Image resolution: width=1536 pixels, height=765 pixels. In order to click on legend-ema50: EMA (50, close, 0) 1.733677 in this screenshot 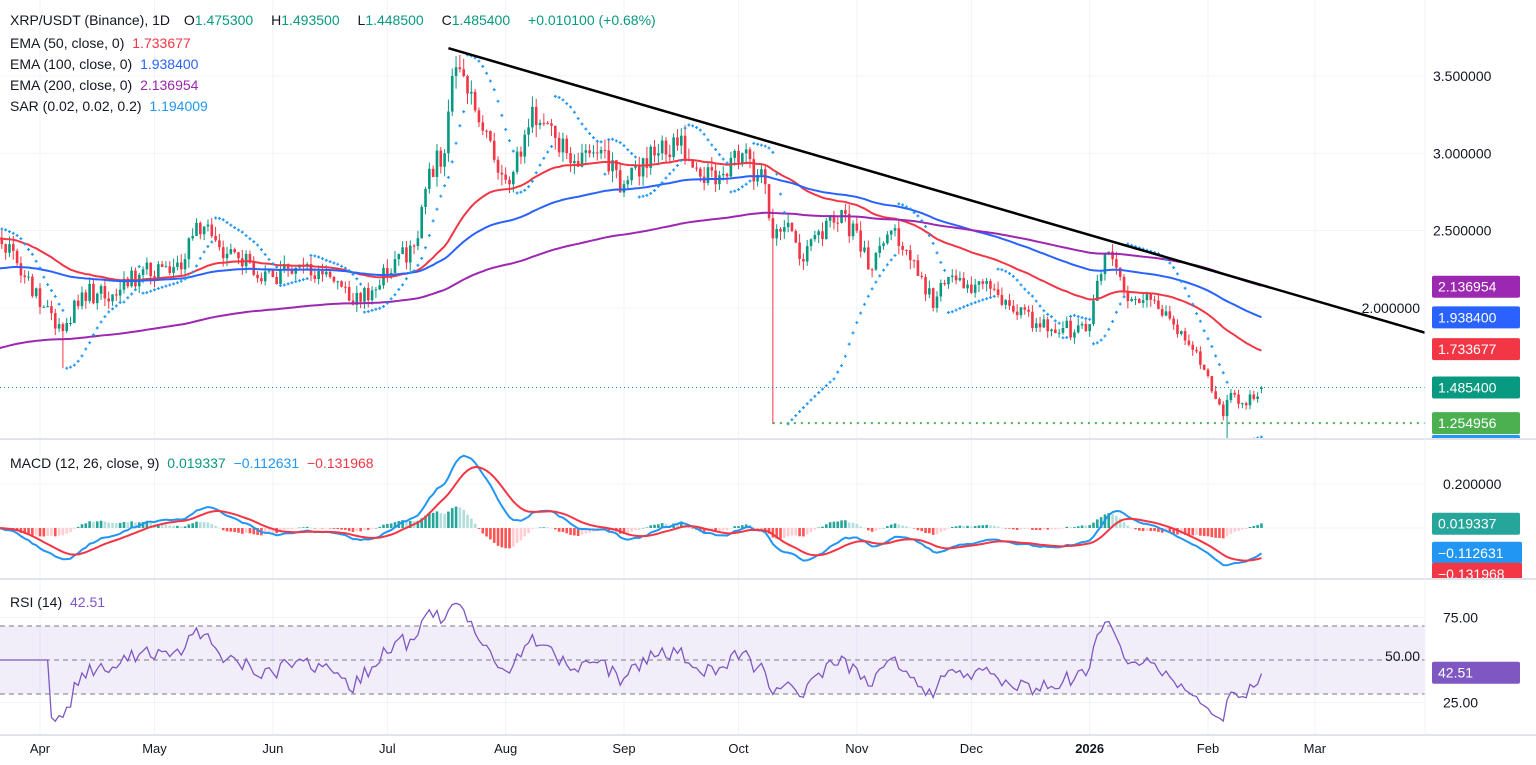, I will do `click(111, 43)`.